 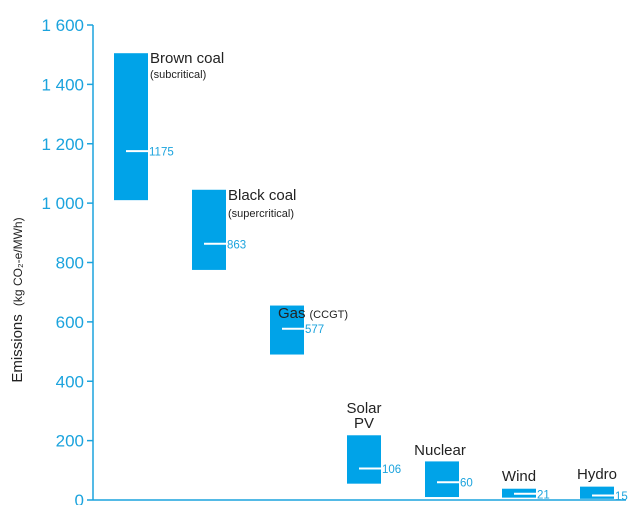 I want to click on y-tick-label: 0, so click(x=79, y=498).